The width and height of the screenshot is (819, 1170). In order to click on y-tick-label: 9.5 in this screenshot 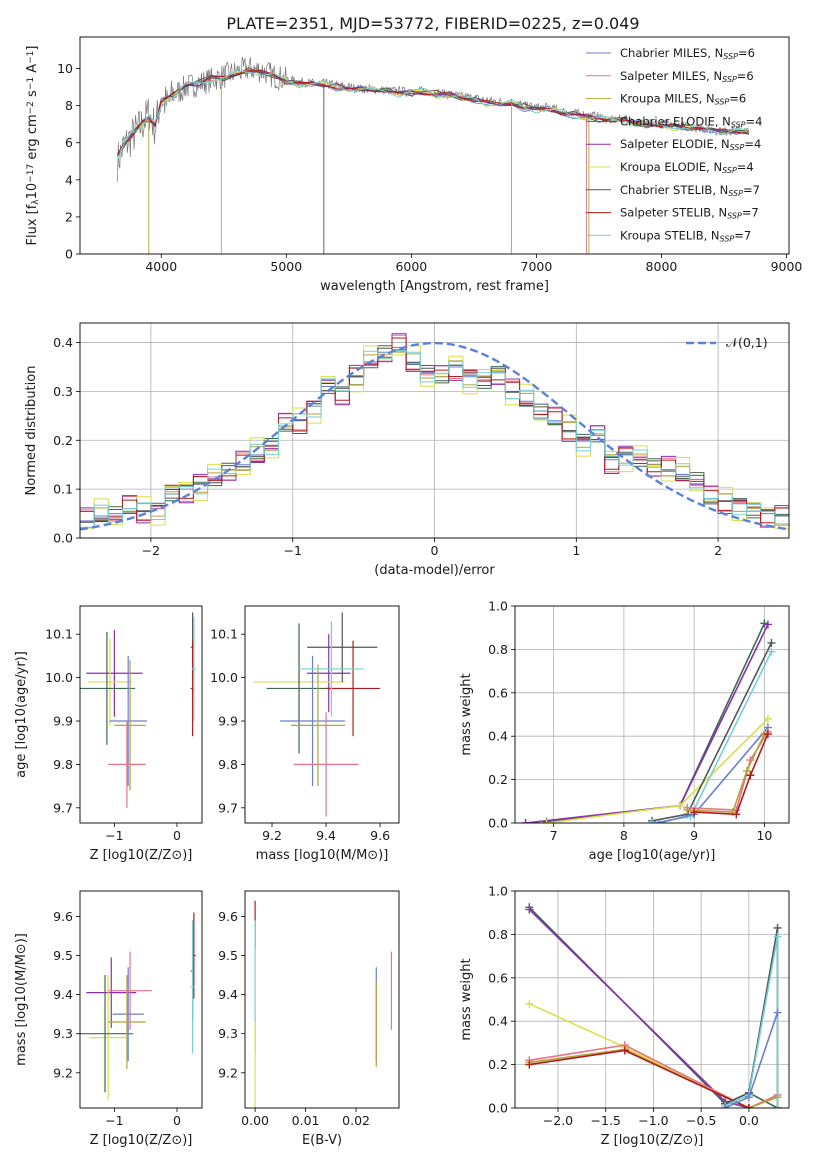, I will do `click(228, 955)`.